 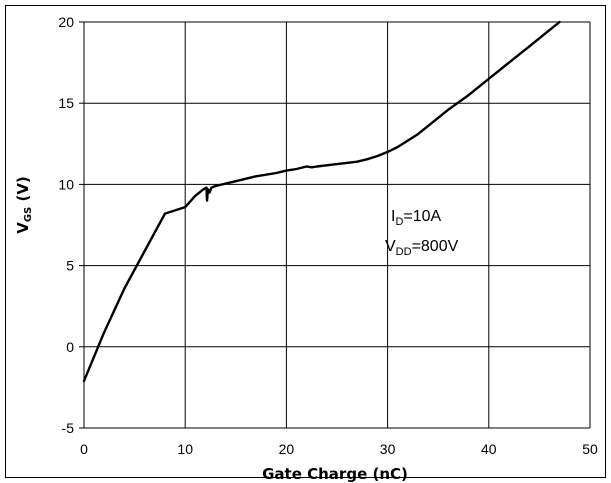 What do you see at coordinates (590, 449) in the screenshot?
I see `x-tick-label: 50` at bounding box center [590, 449].